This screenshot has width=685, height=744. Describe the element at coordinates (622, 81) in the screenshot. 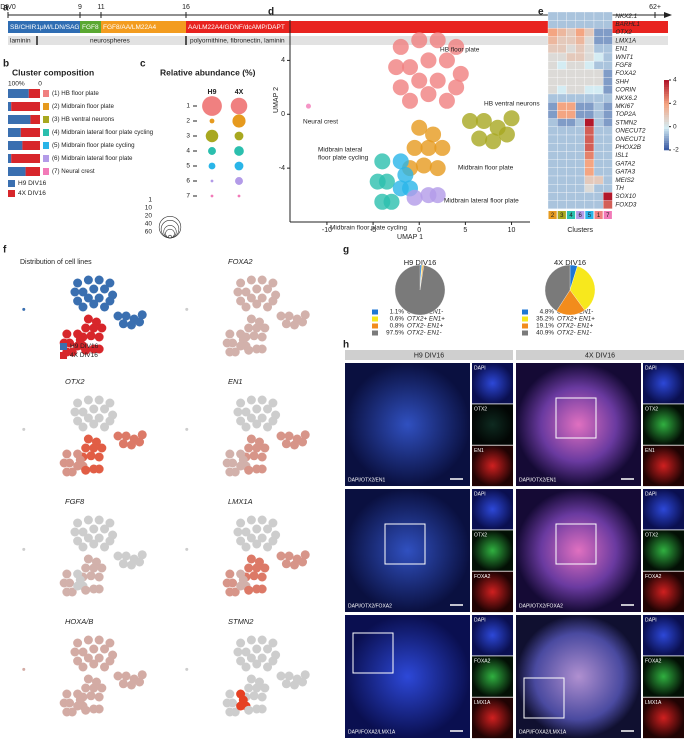

I see `gene-label: SHH` at that location.